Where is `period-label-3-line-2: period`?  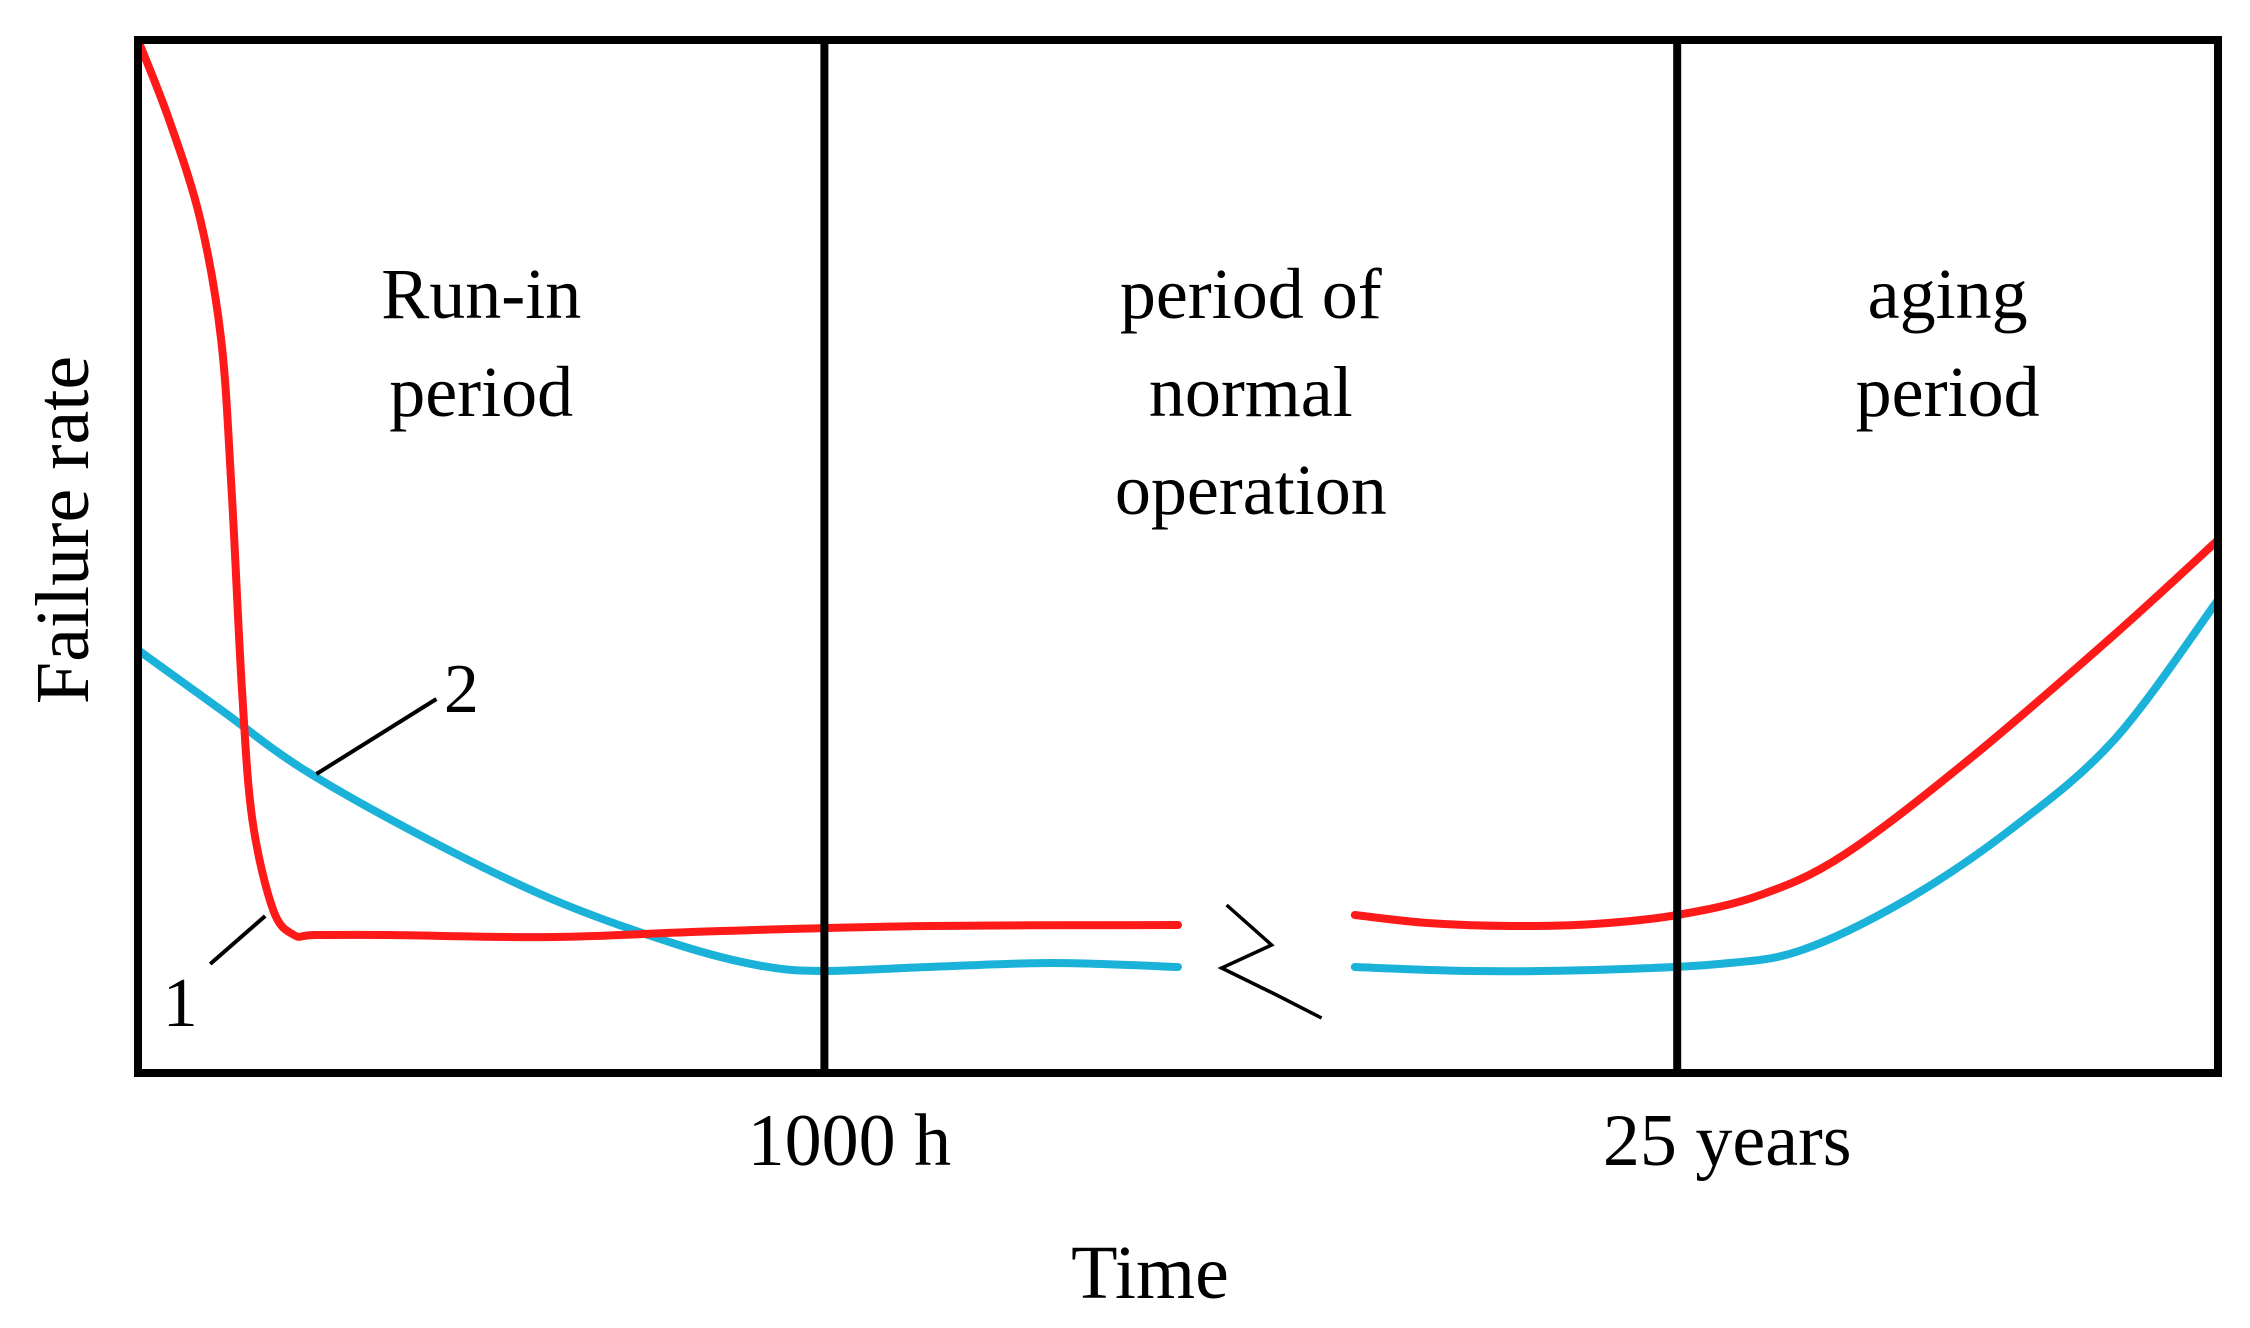
period-label-3-line-2: period is located at coordinates (1948, 392).